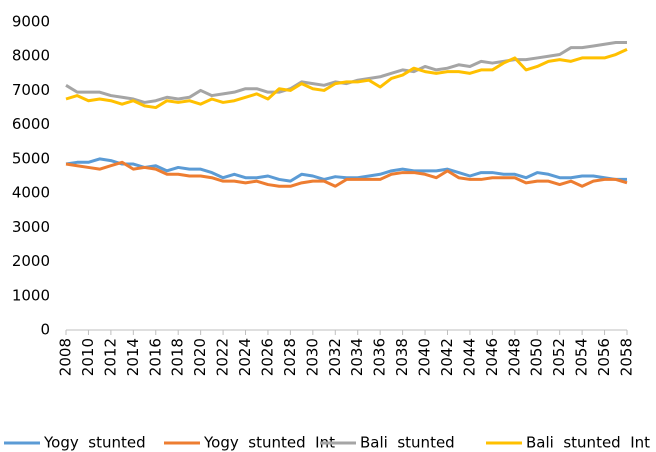 This screenshot has width=656, height=452. I want to click on x-tick-label: 2054, so click(582, 357).